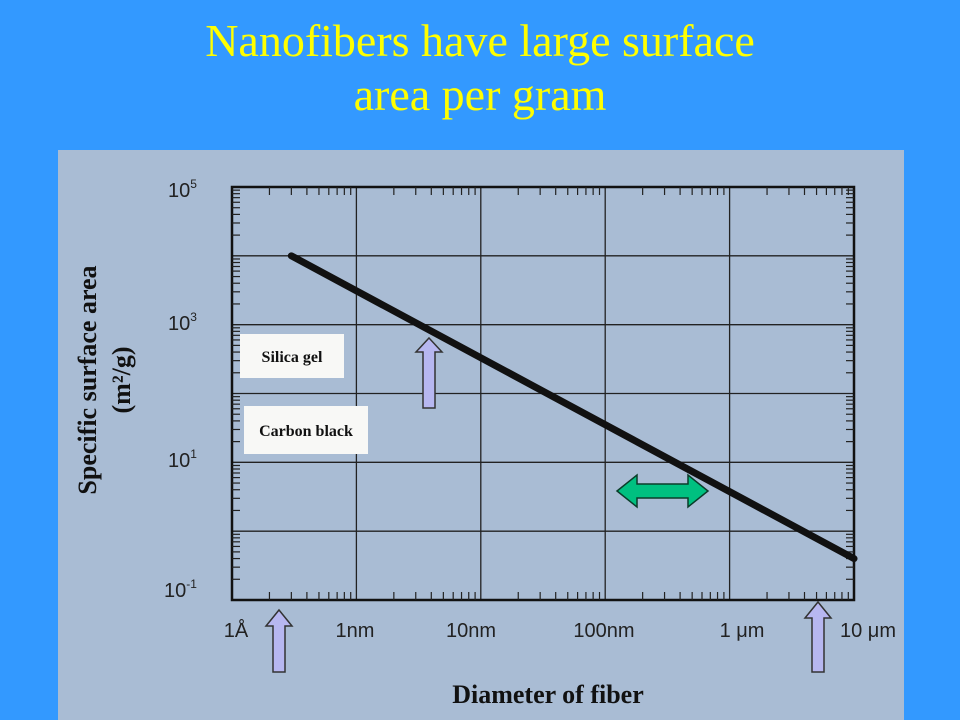  What do you see at coordinates (182, 459) in the screenshot?
I see `y-tick-label: 10¹` at bounding box center [182, 459].